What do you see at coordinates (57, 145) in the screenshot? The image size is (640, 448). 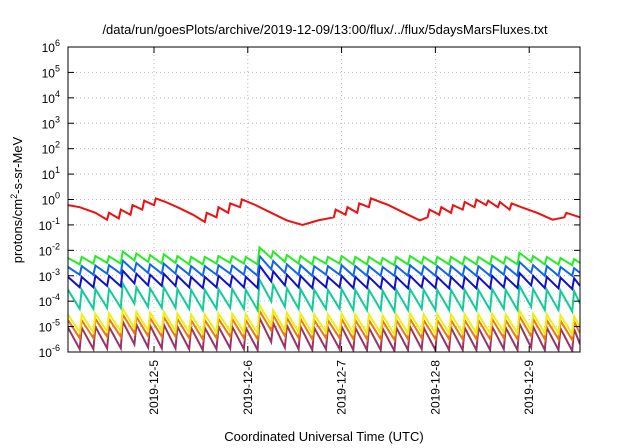 I see `y-tick-exponent: 2` at bounding box center [57, 145].